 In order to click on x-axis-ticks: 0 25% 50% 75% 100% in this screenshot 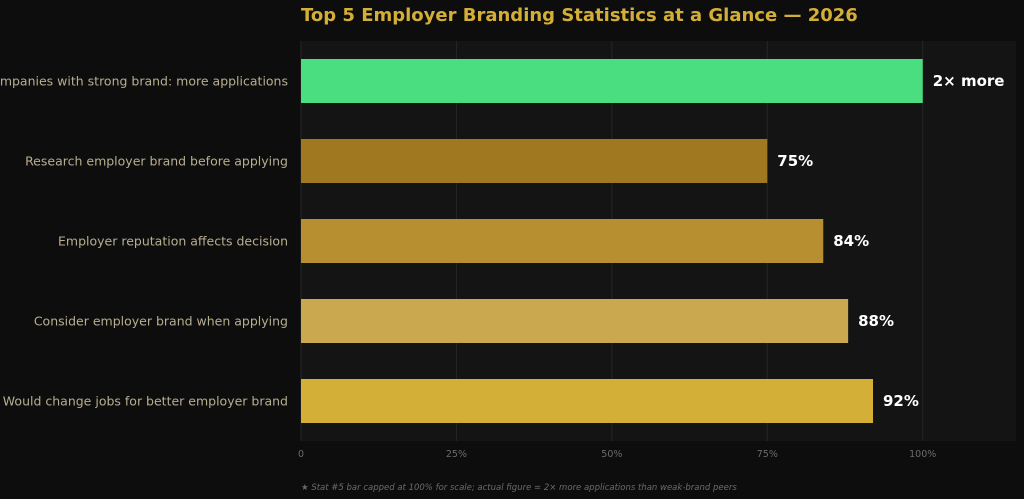, I will do `click(617, 454)`.